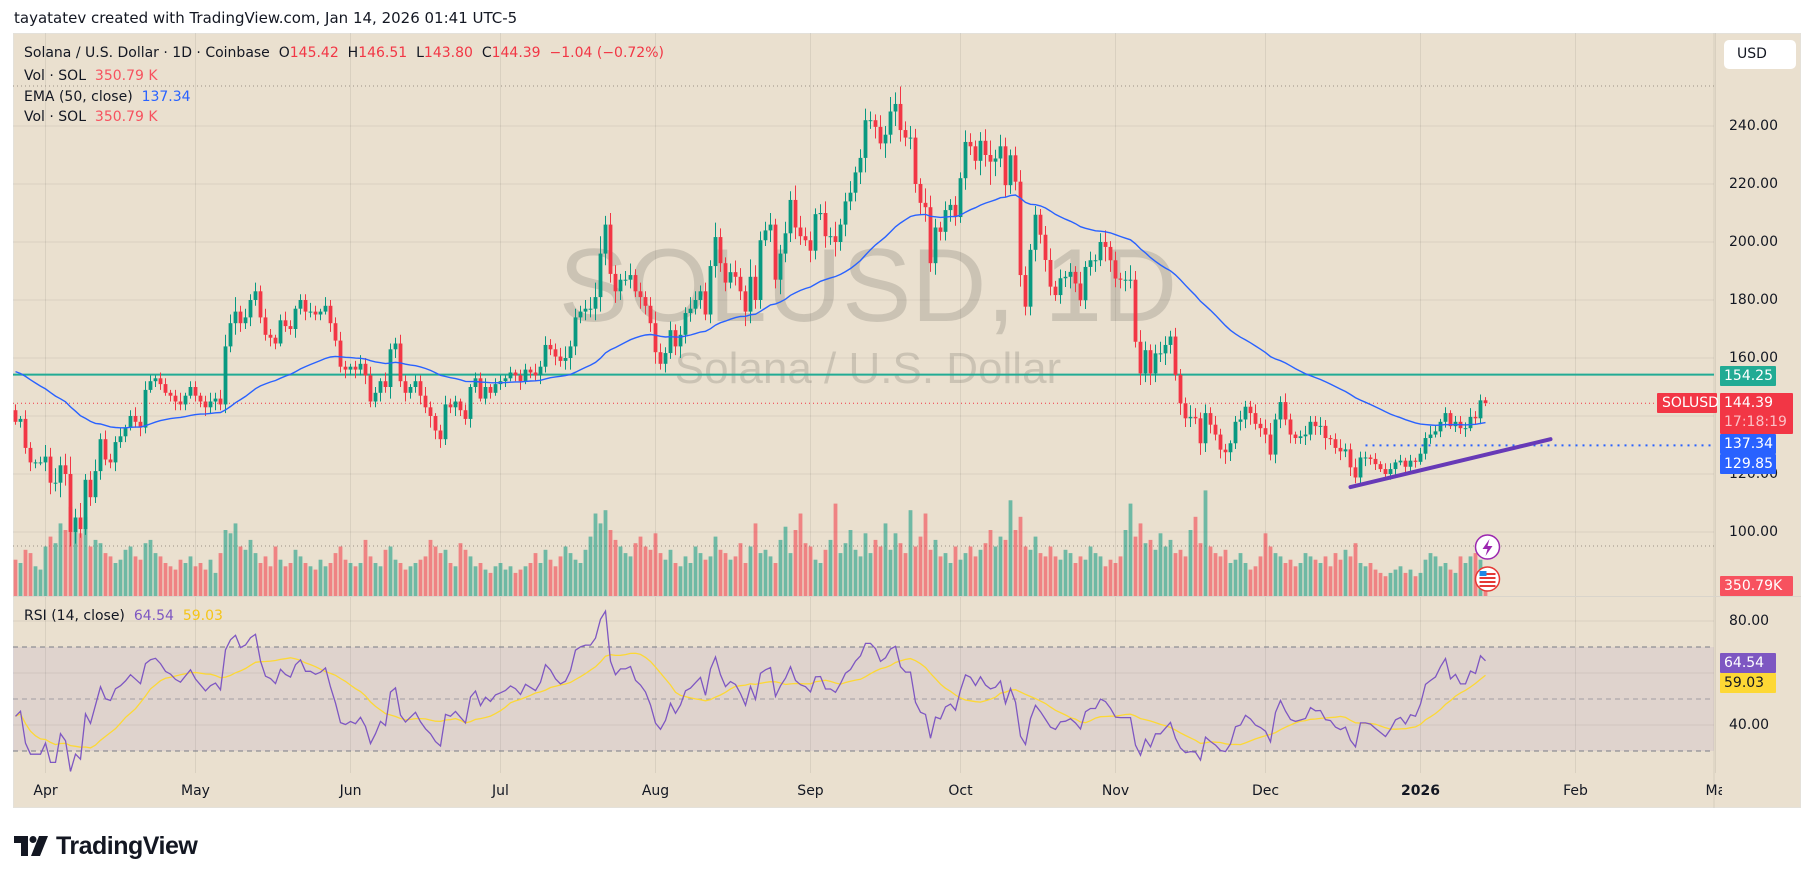 The height and width of the screenshot is (883, 1814). Describe the element at coordinates (1688, 403) in the screenshot. I see `symbol-tag: SOLUSD` at that location.